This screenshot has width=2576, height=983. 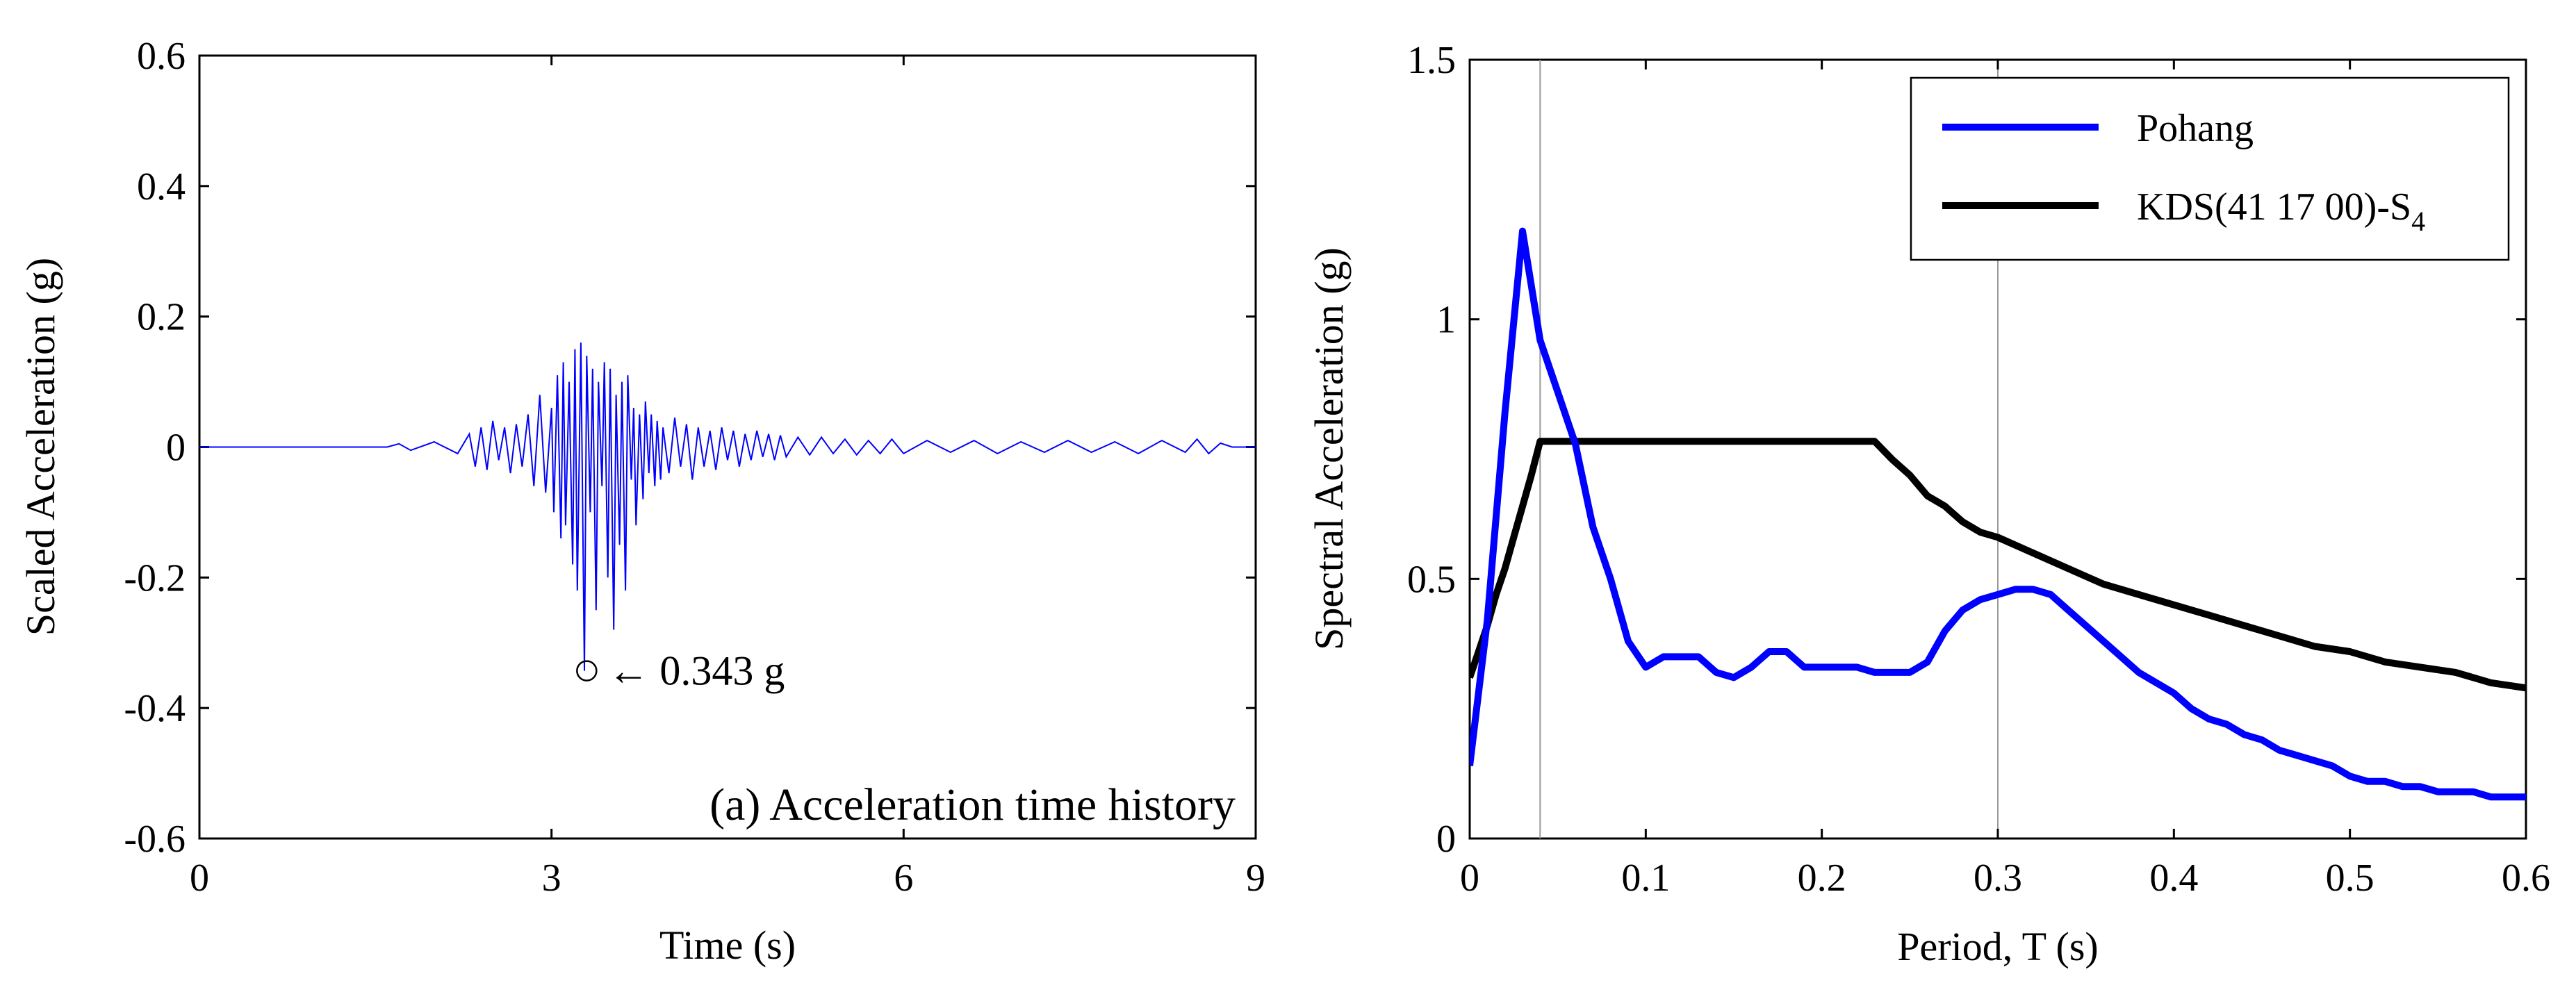 What do you see at coordinates (155, 578) in the screenshot?
I see `a-ytick-label: -0.2` at bounding box center [155, 578].